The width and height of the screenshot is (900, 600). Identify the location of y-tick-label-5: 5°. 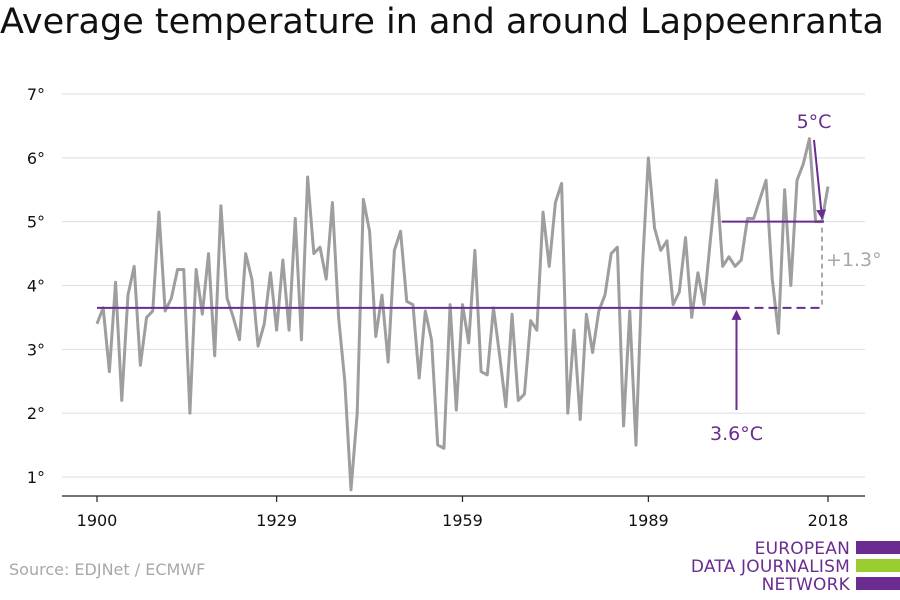
(36, 222).